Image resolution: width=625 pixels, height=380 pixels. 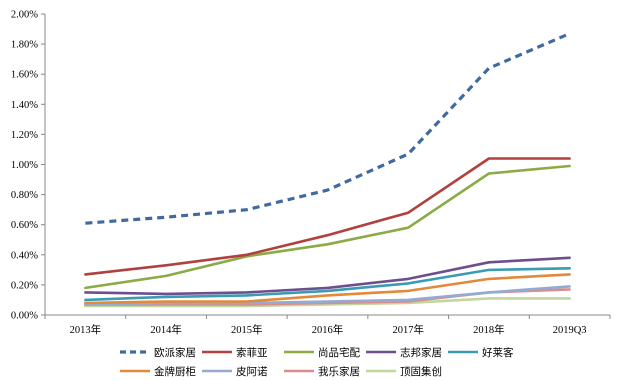 I want to click on legend-label: 欧派家居, so click(x=175, y=352).